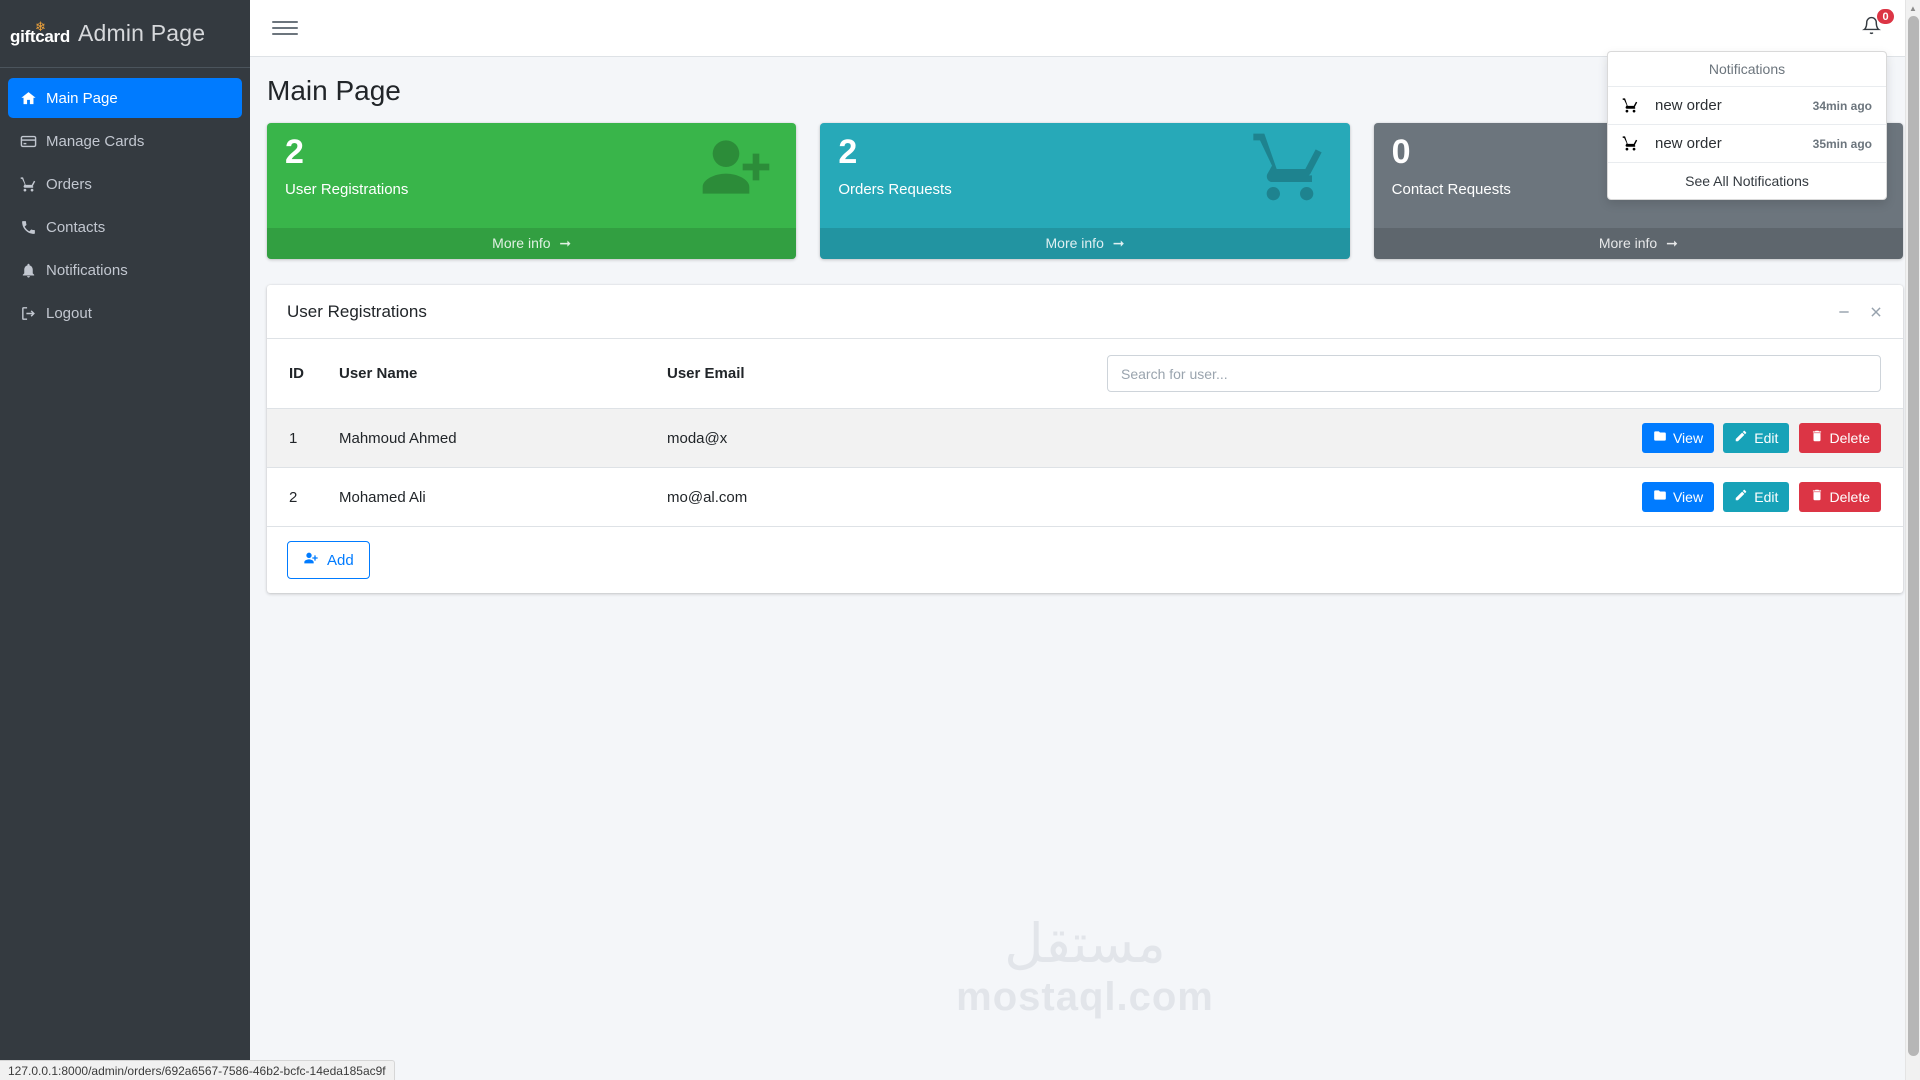  I want to click on notification-item: new order 35min ago, so click(1747, 144).